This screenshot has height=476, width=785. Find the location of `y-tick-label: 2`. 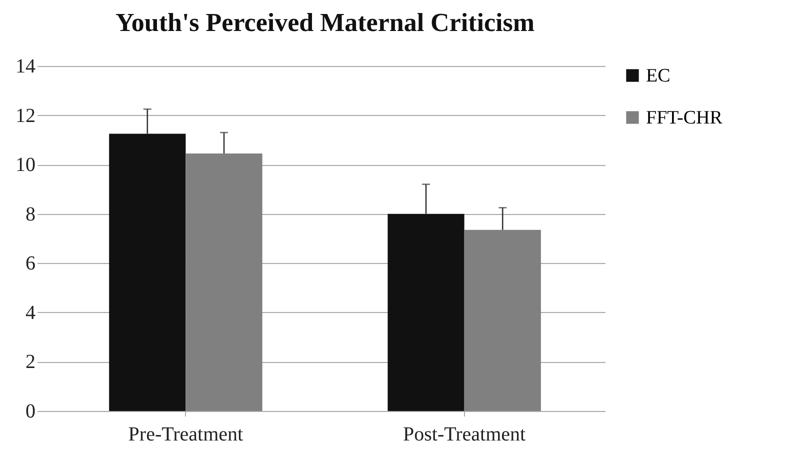

y-tick-label: 2 is located at coordinates (31, 362).